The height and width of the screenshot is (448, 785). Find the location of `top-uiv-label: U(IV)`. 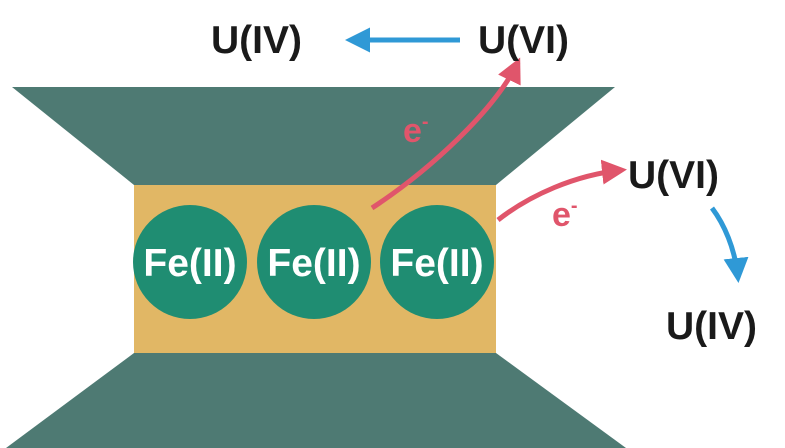

top-uiv-label: U(IV) is located at coordinates (256, 40).